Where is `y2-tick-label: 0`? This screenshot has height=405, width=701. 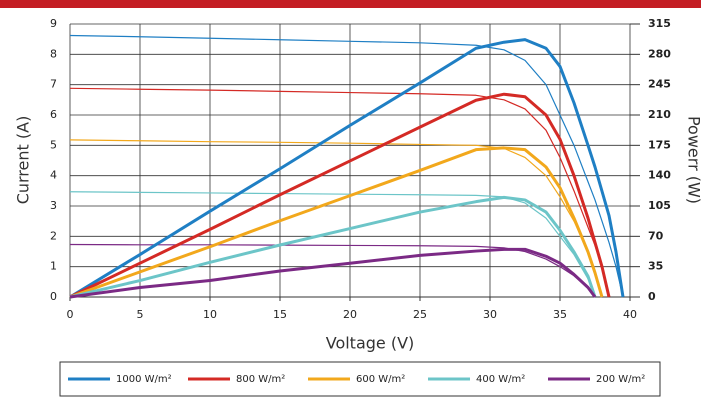 y2-tick-label: 0 is located at coordinates (652, 296).